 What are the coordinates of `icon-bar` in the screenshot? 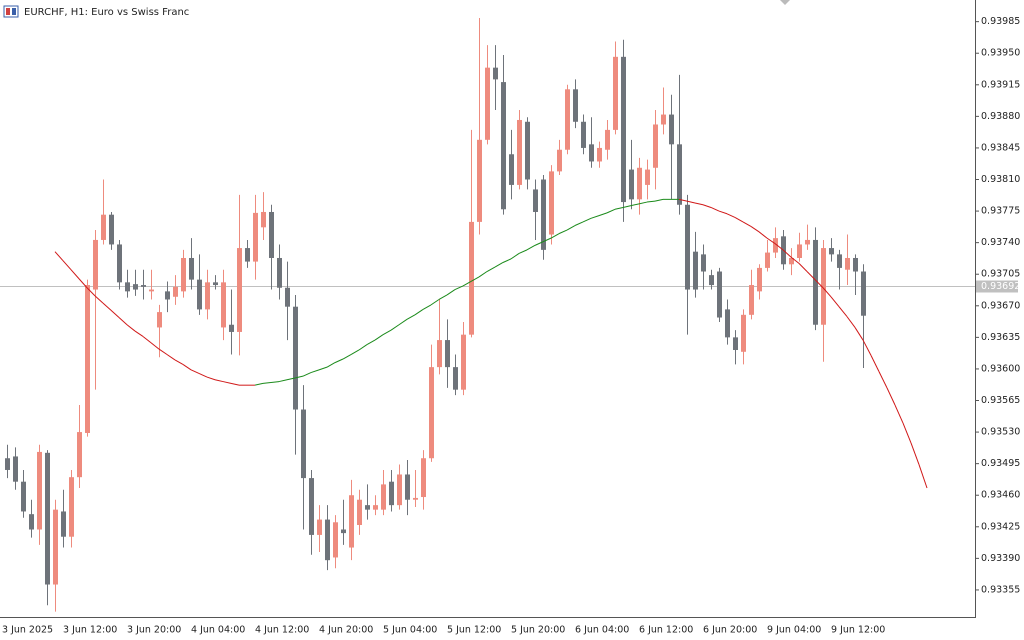 It's located at (8, 11).